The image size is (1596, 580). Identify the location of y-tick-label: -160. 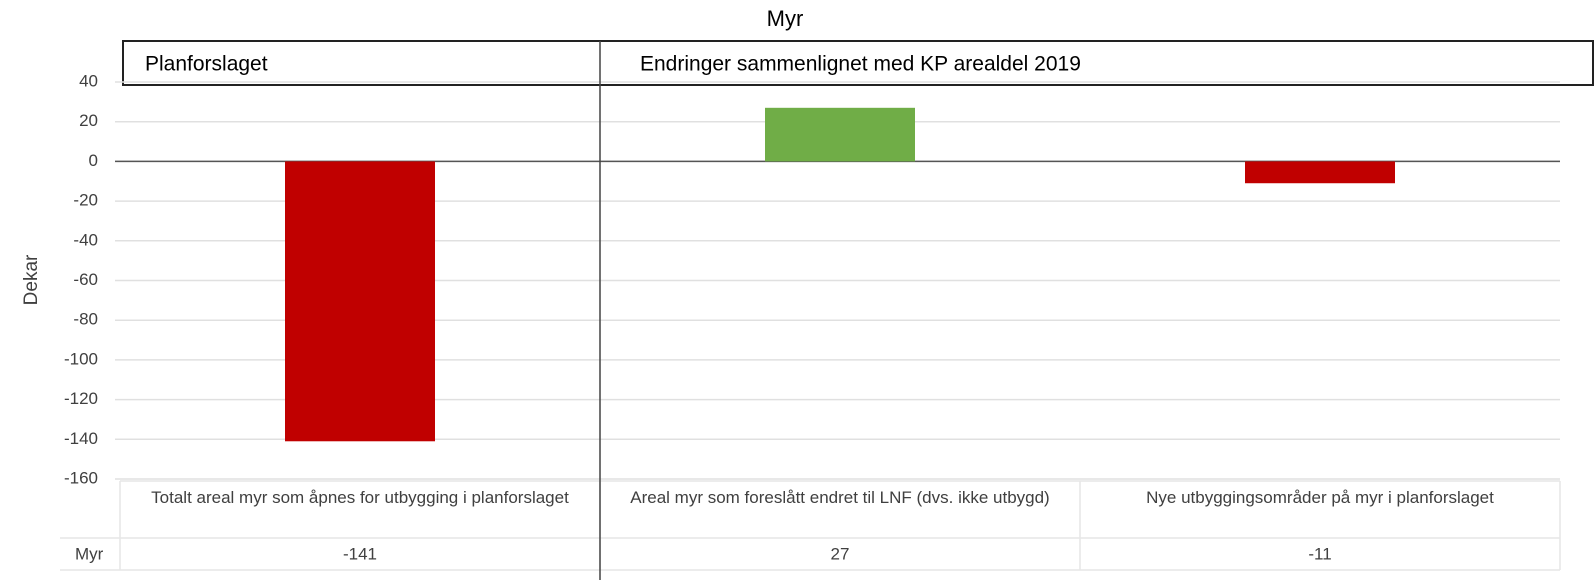
(81, 477).